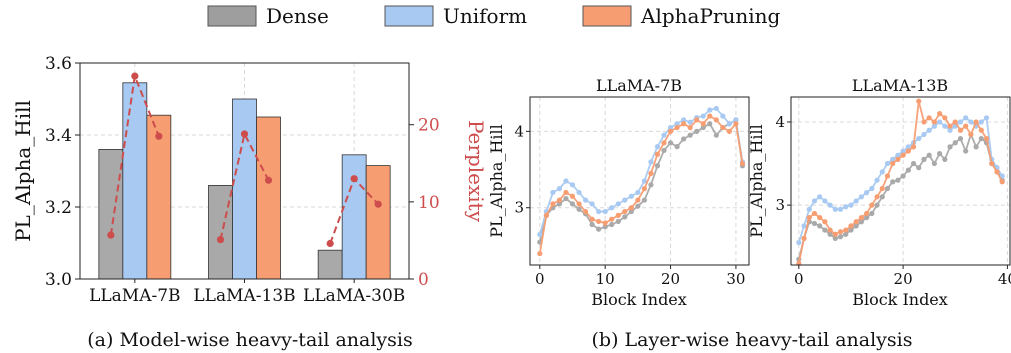 The width and height of the screenshot is (1011, 353). What do you see at coordinates (58, 280) in the screenshot?
I see `y-tick-label: 3.0` at bounding box center [58, 280].